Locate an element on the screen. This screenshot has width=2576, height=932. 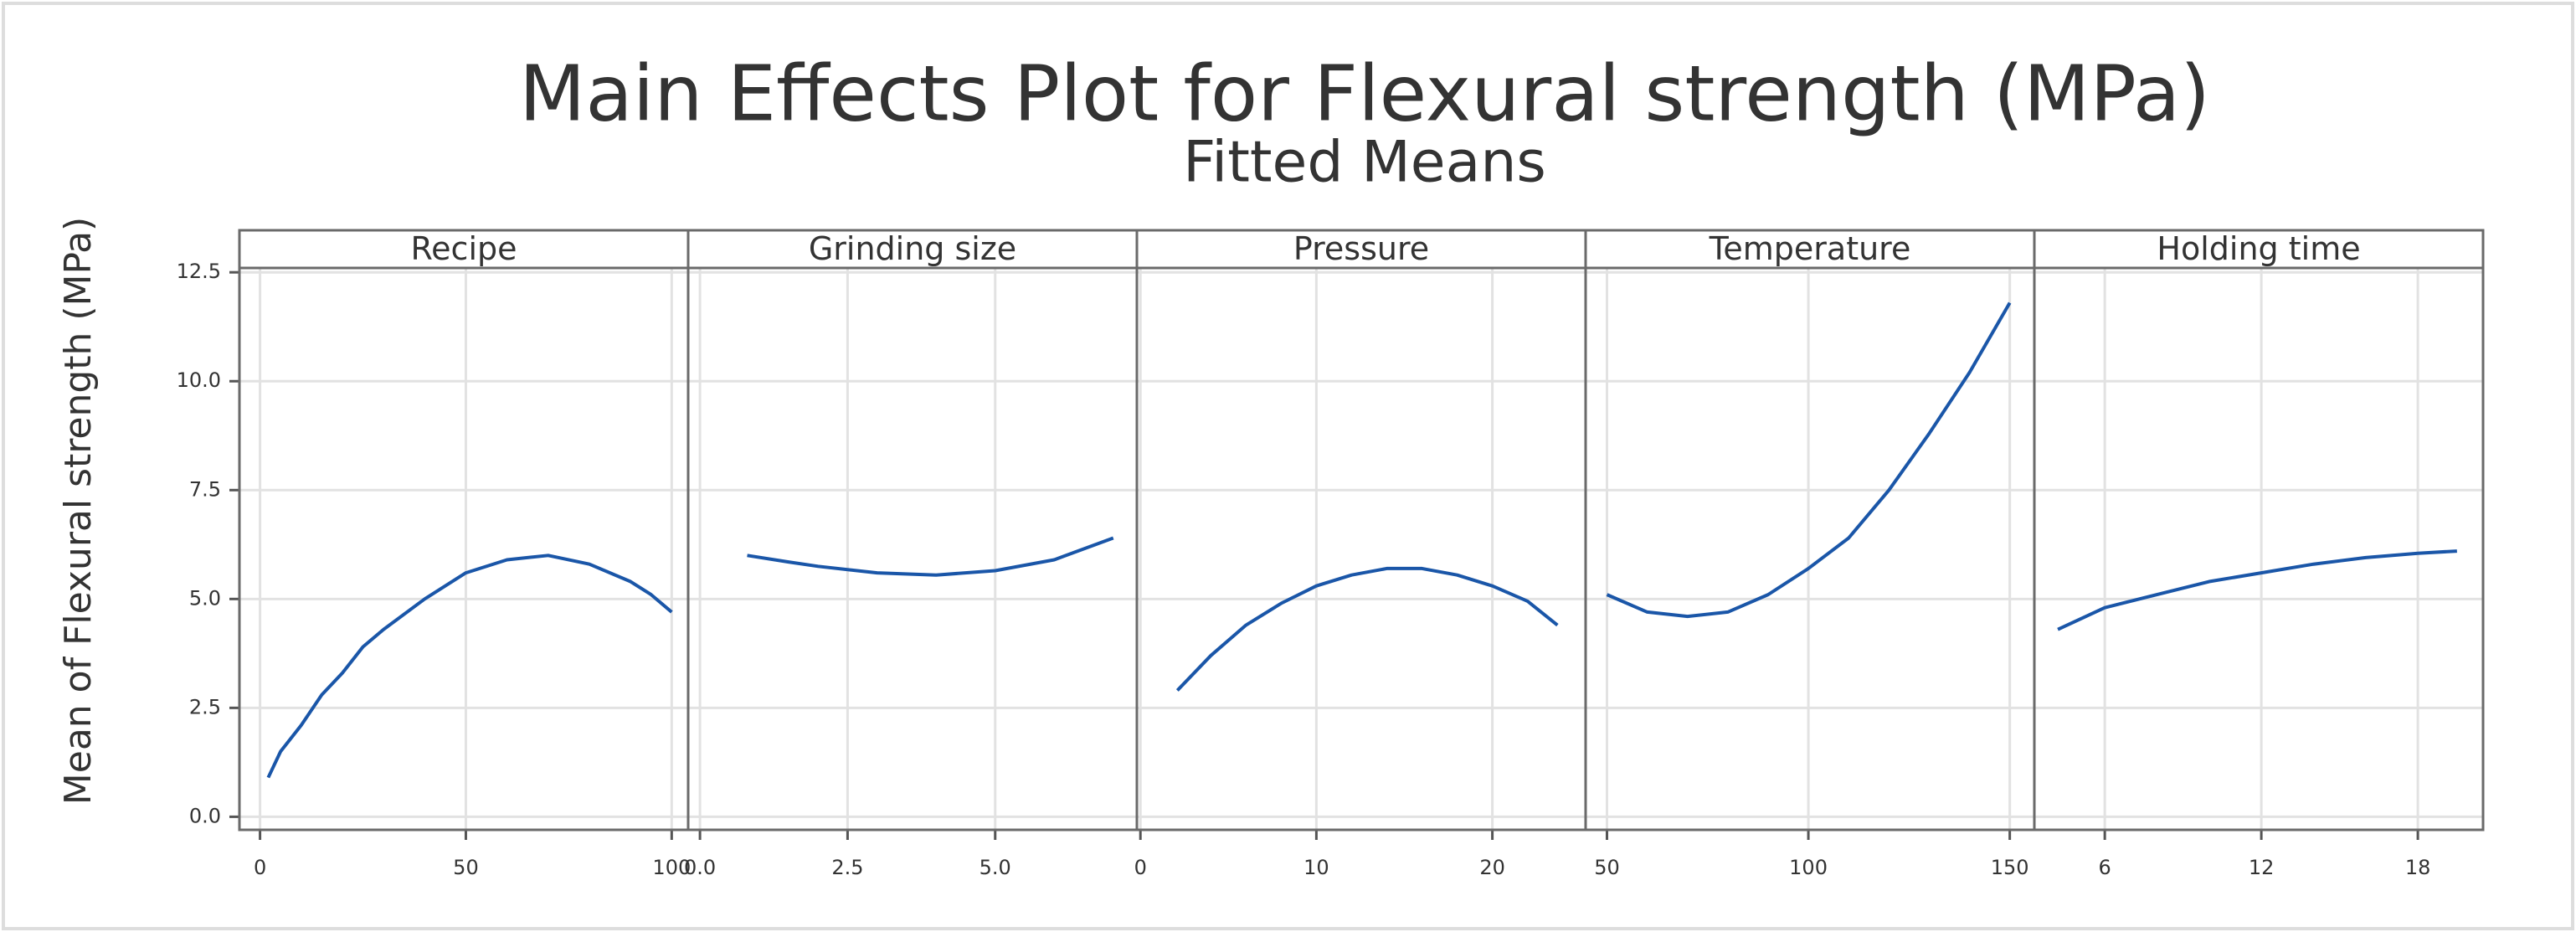
y-tick-label: 5.0 is located at coordinates (205, 598).